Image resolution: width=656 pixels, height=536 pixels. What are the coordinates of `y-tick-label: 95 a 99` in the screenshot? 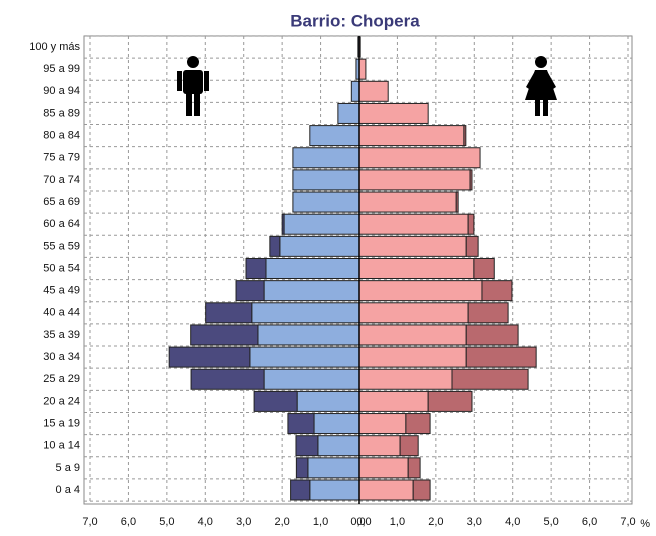 It's located at (61, 69).